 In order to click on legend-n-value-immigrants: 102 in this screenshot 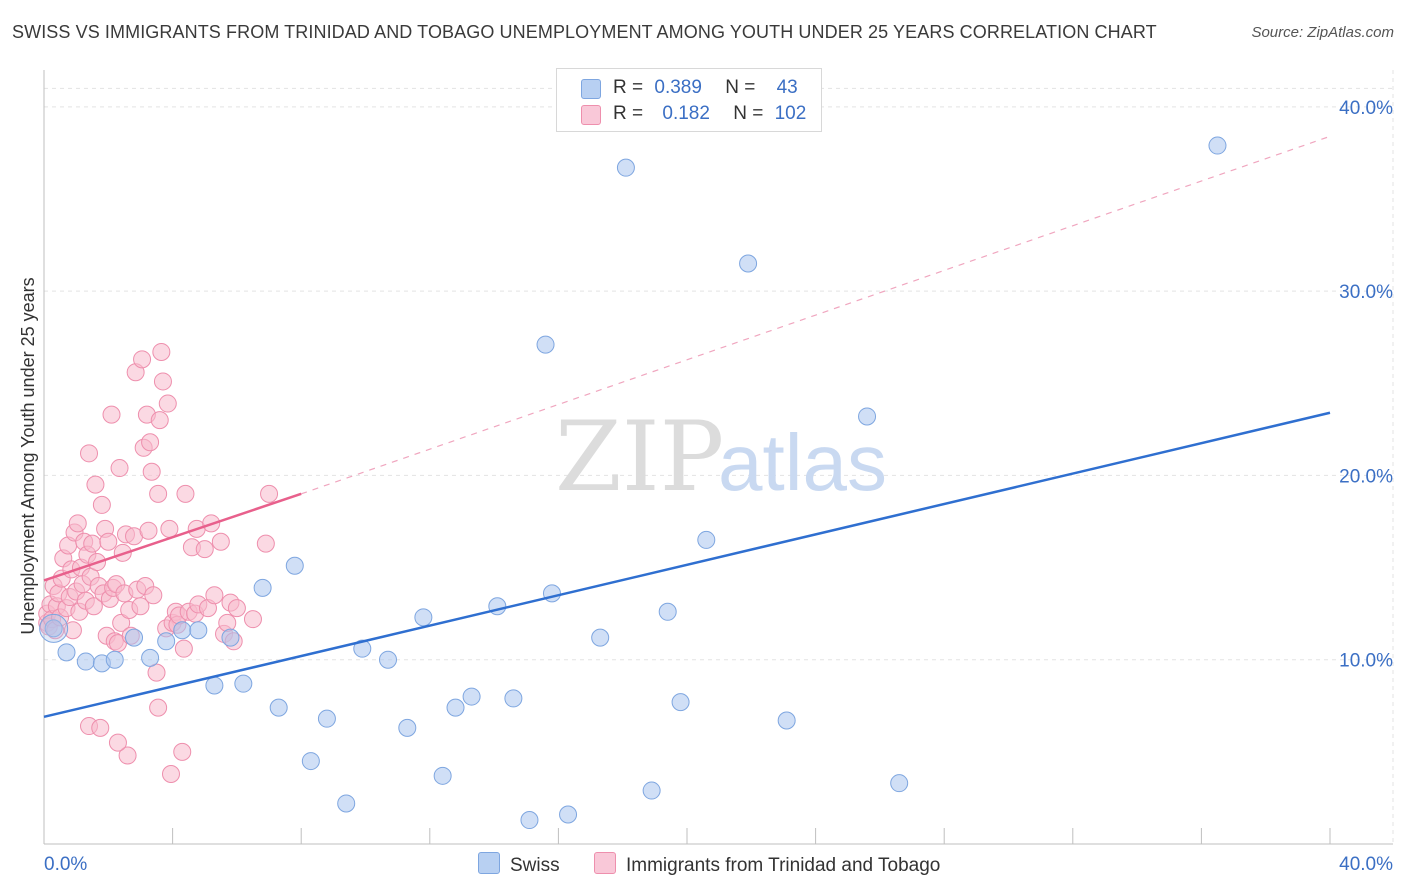, I will do `click(790, 113)`.